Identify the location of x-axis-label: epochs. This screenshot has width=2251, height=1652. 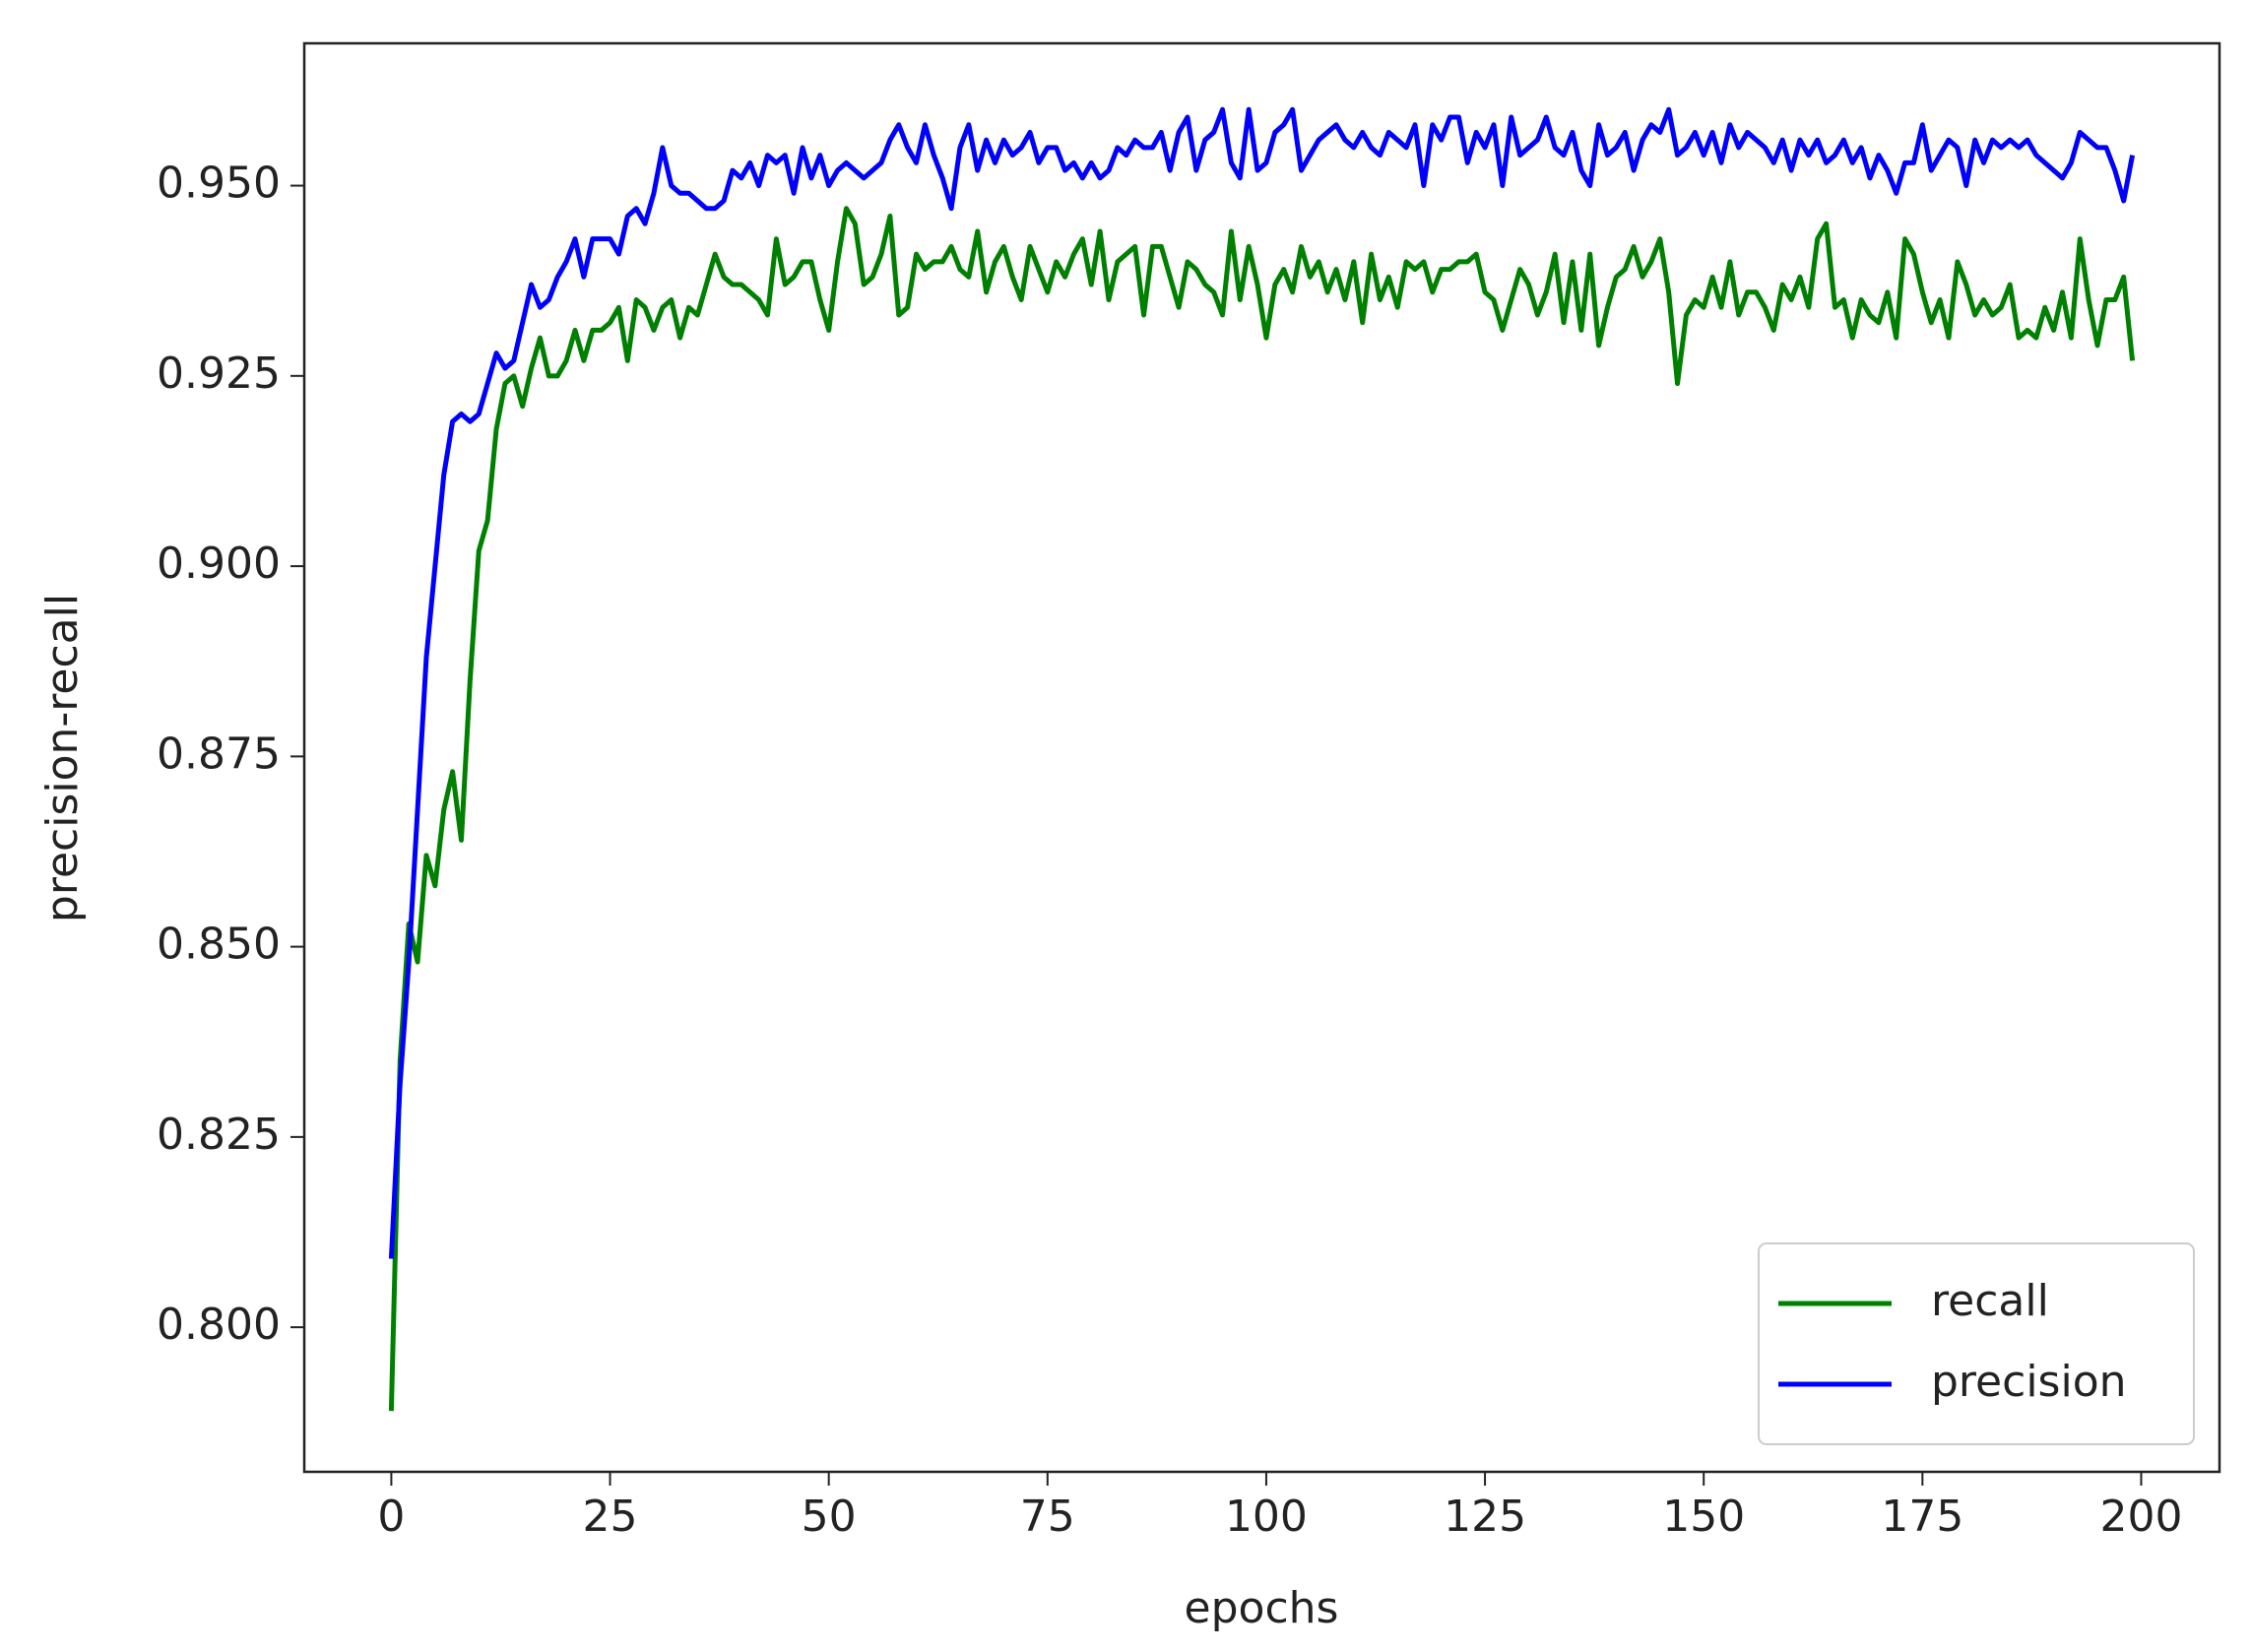
(1262, 1608).